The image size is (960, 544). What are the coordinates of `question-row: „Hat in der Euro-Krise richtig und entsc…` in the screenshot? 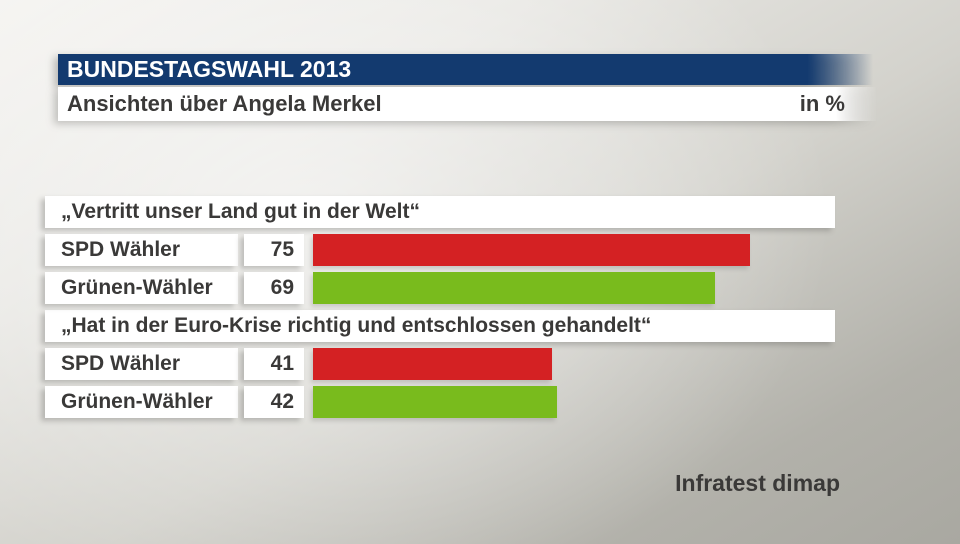 It's located at (440, 326).